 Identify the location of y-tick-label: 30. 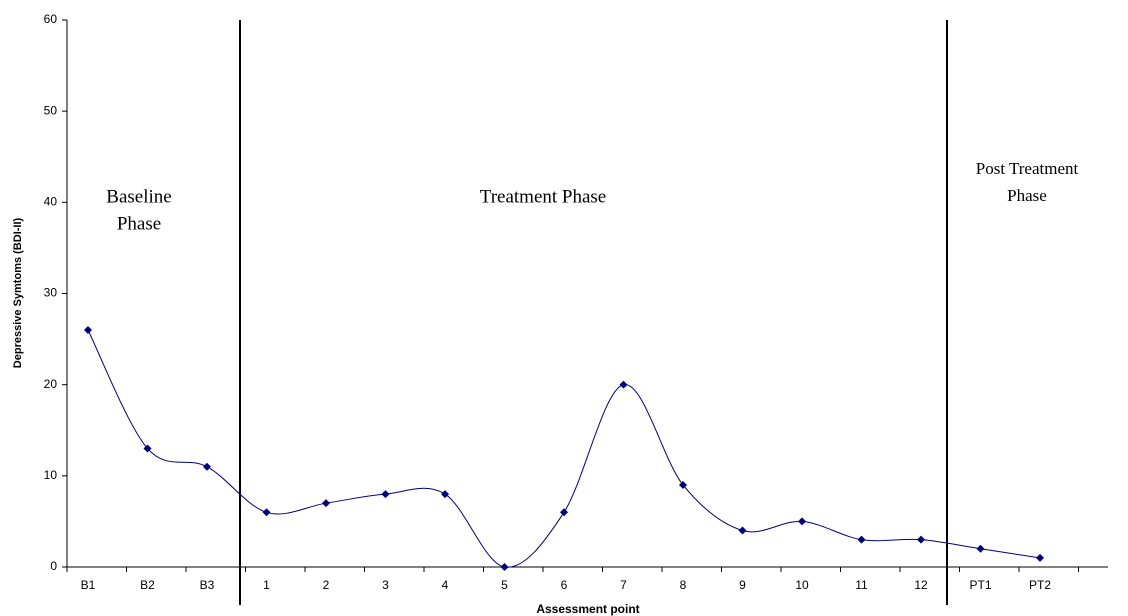
(51, 293).